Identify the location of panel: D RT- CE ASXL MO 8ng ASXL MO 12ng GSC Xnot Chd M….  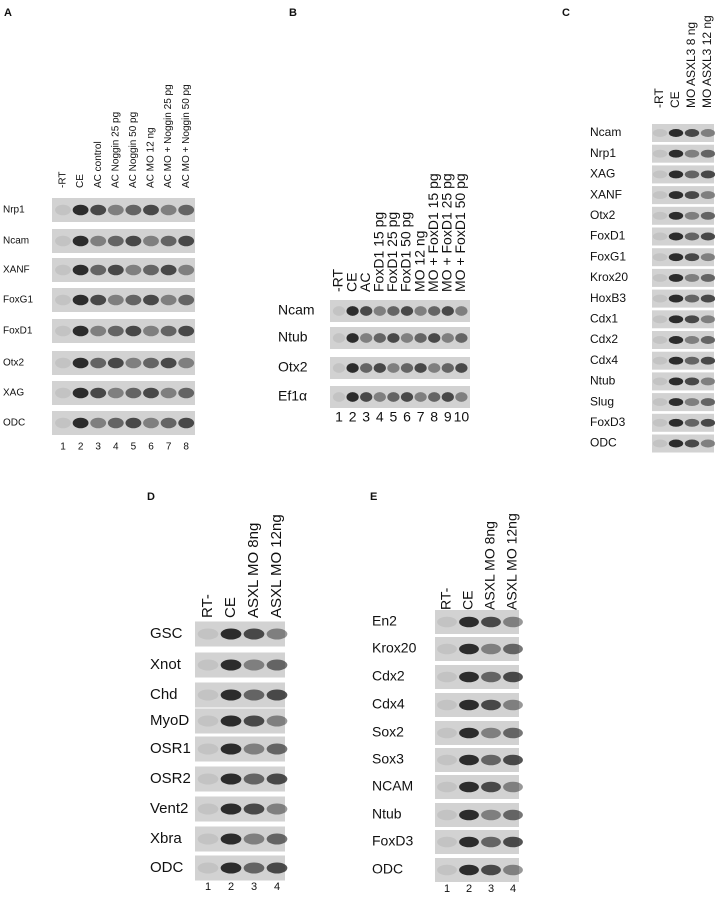
(217, 692).